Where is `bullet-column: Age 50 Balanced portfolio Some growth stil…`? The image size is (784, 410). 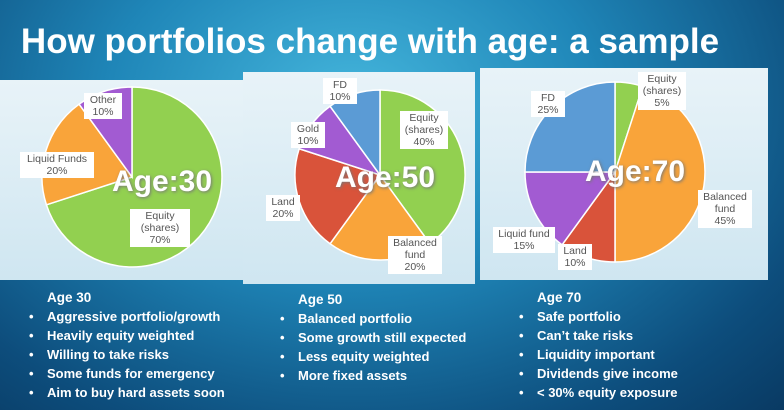
bullet-column: Age 50 Balanced portfolio Some growth stil… is located at coordinates (377, 339).